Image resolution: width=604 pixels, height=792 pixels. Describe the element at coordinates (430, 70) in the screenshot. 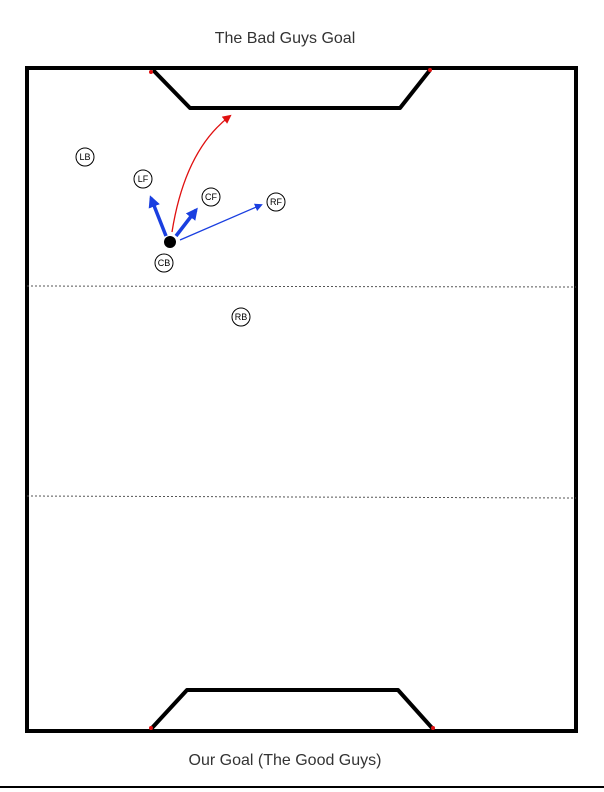

I see `top-goal-post-right` at that location.